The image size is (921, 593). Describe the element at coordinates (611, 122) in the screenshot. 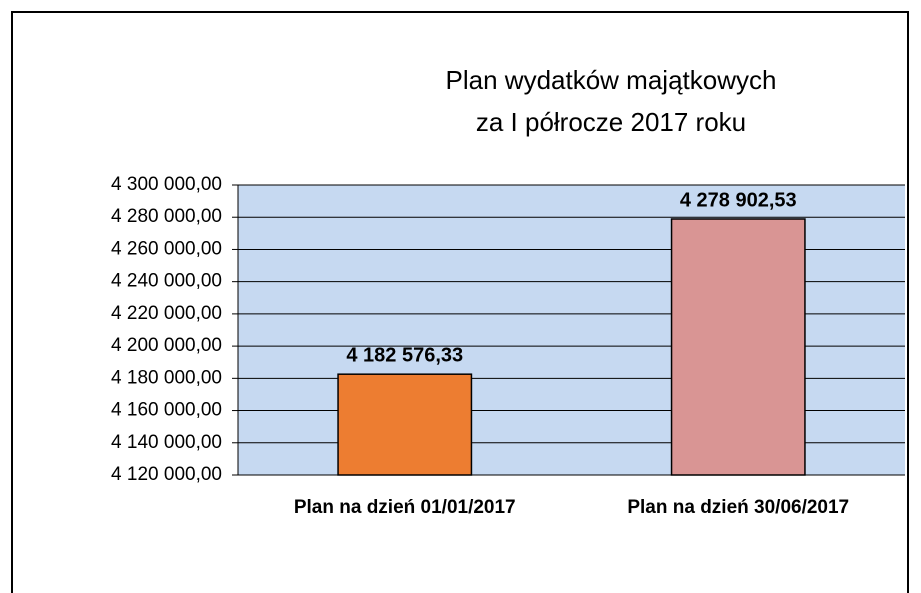

I see `chart-title: za I półrocze 2017 roku` at that location.